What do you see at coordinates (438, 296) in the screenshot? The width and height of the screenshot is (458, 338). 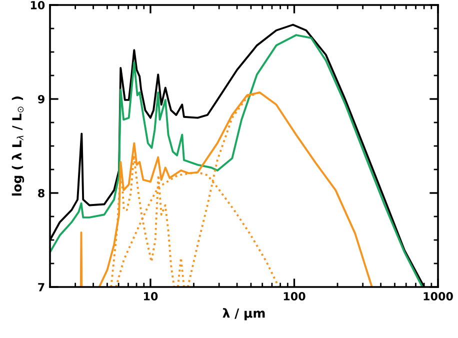 I see `x-tick-label: 1000` at bounding box center [438, 296].